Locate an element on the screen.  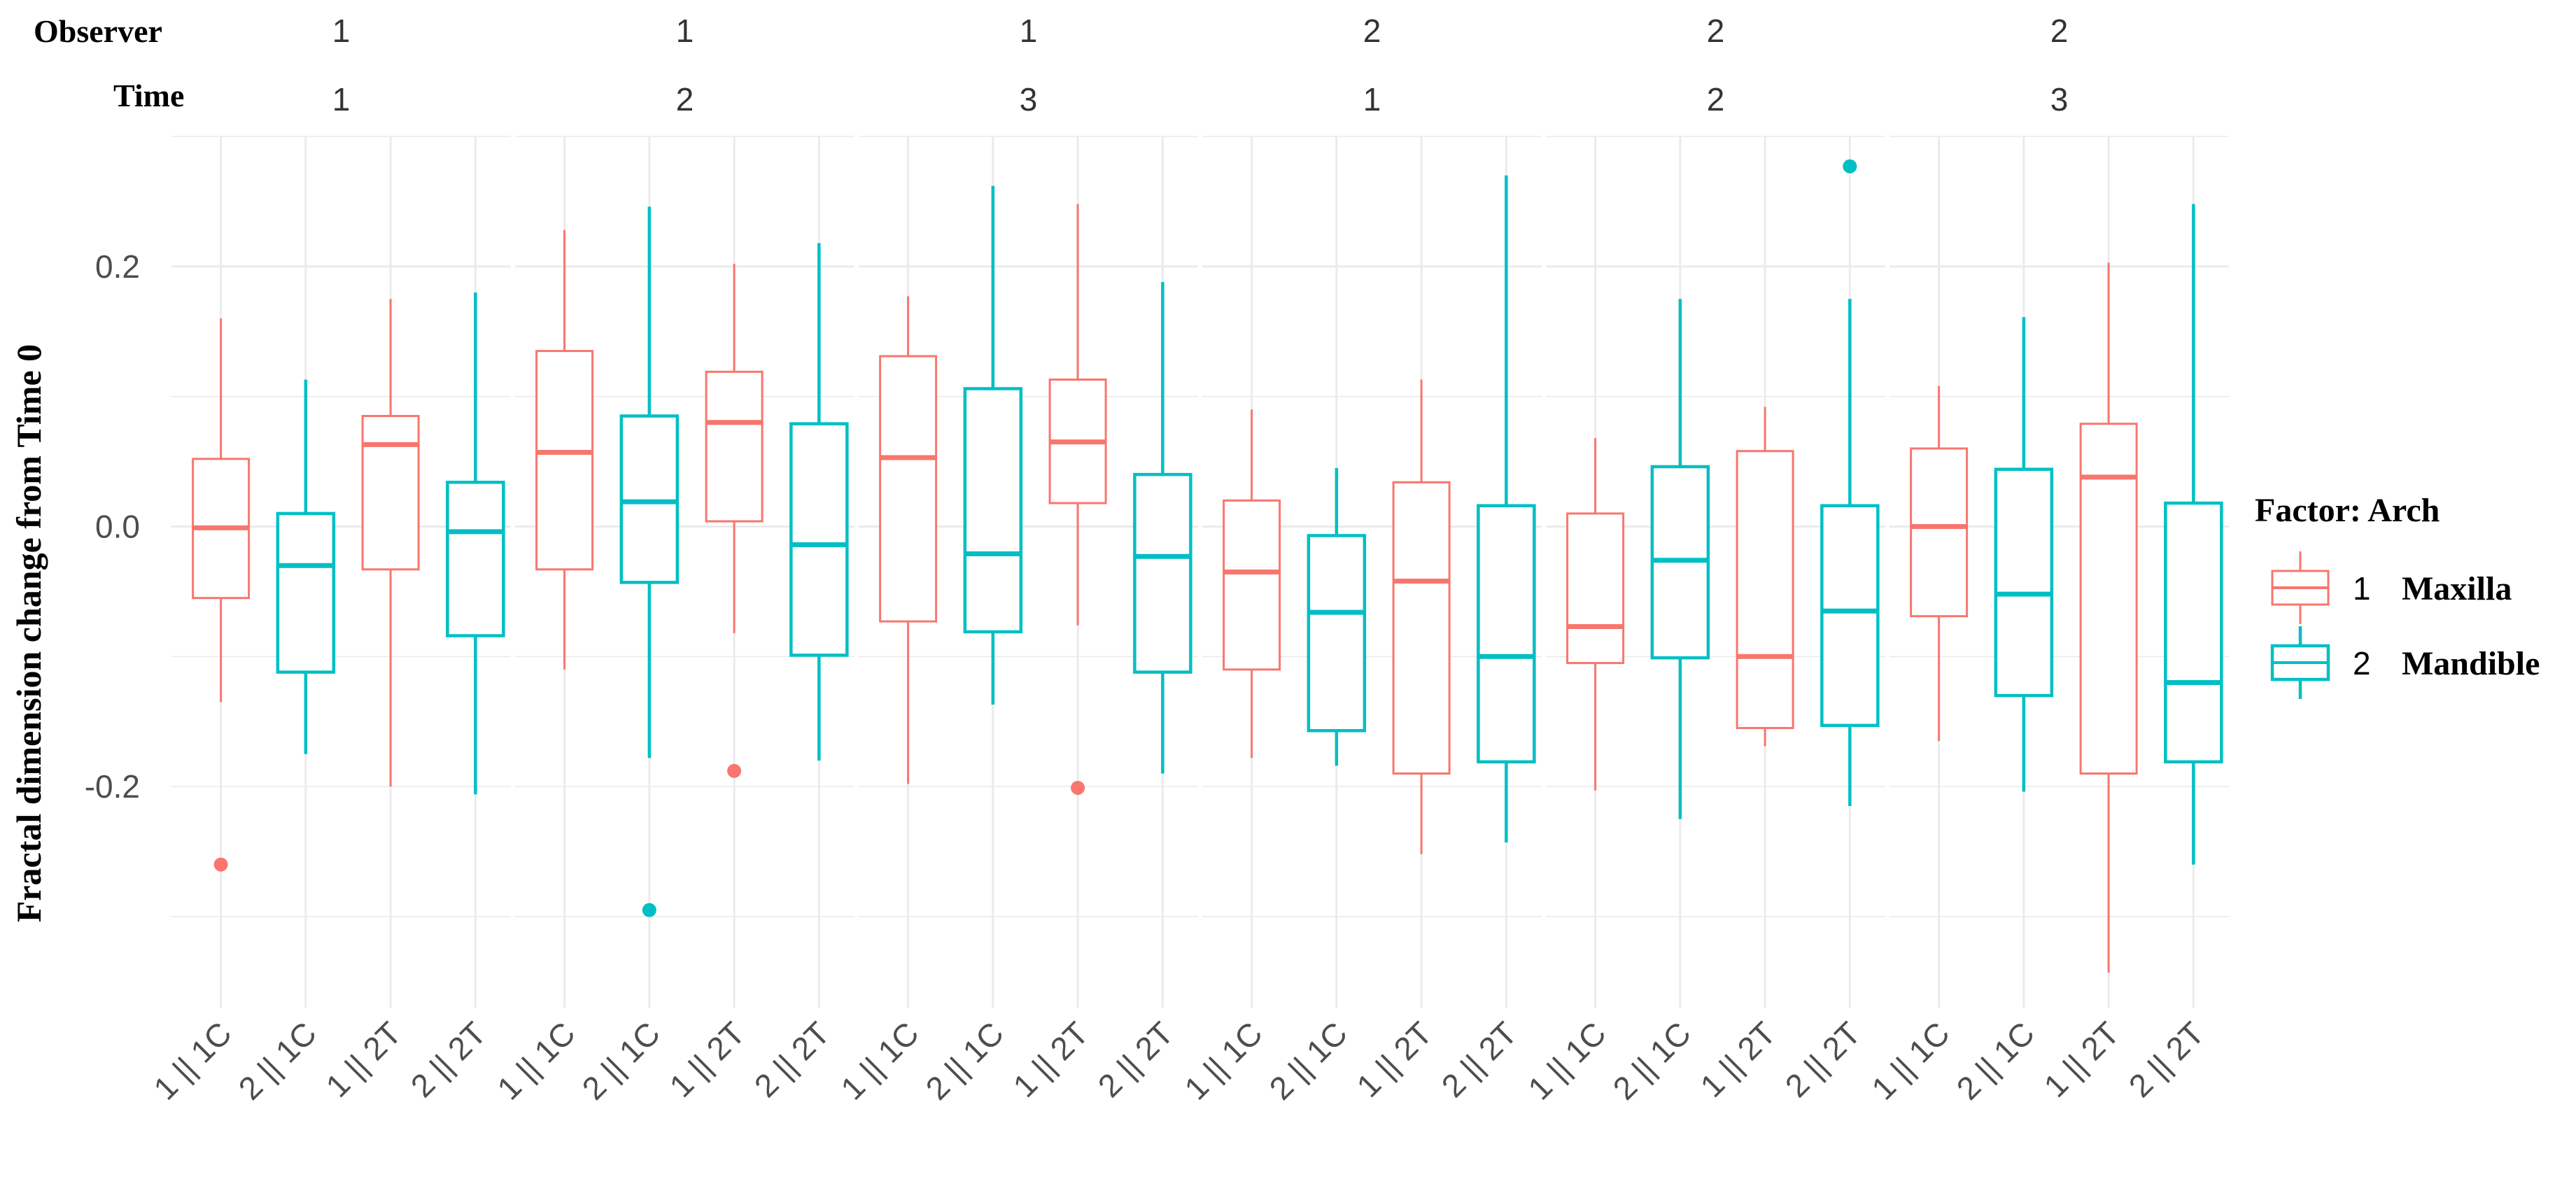
time-header: Time is located at coordinates (148, 95).